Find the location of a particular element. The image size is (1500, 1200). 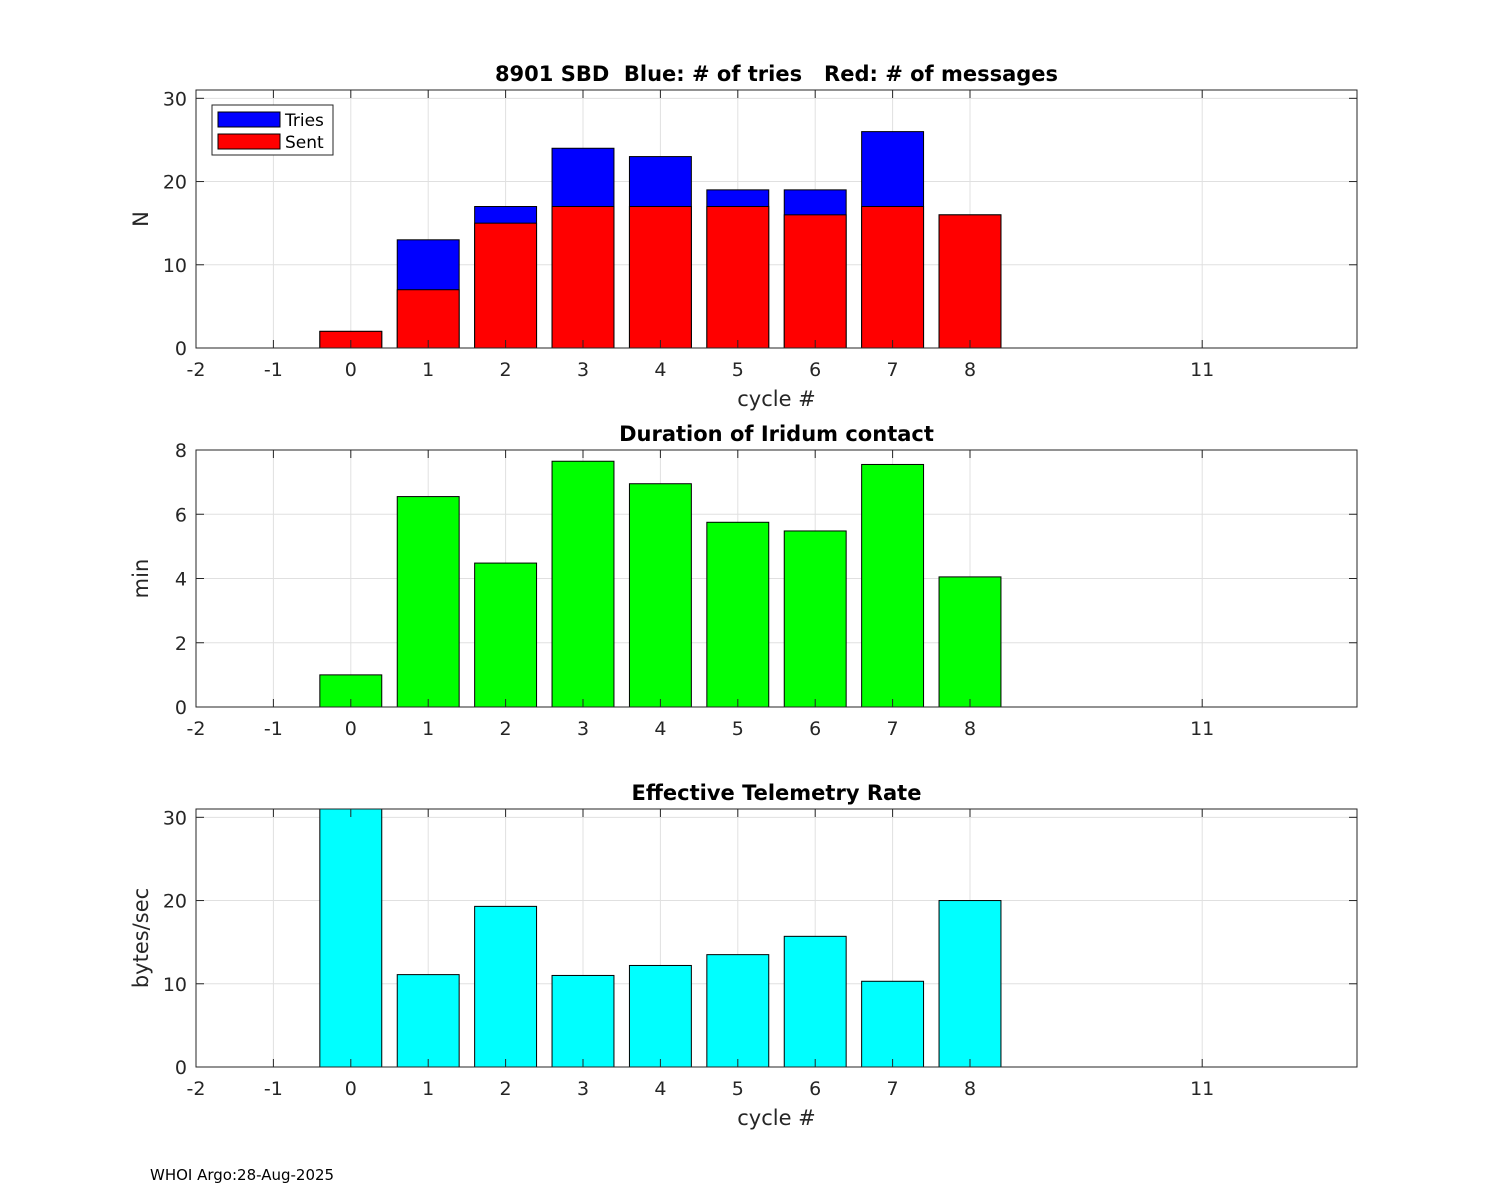

y-axis-label: N is located at coordinates (141, 219).